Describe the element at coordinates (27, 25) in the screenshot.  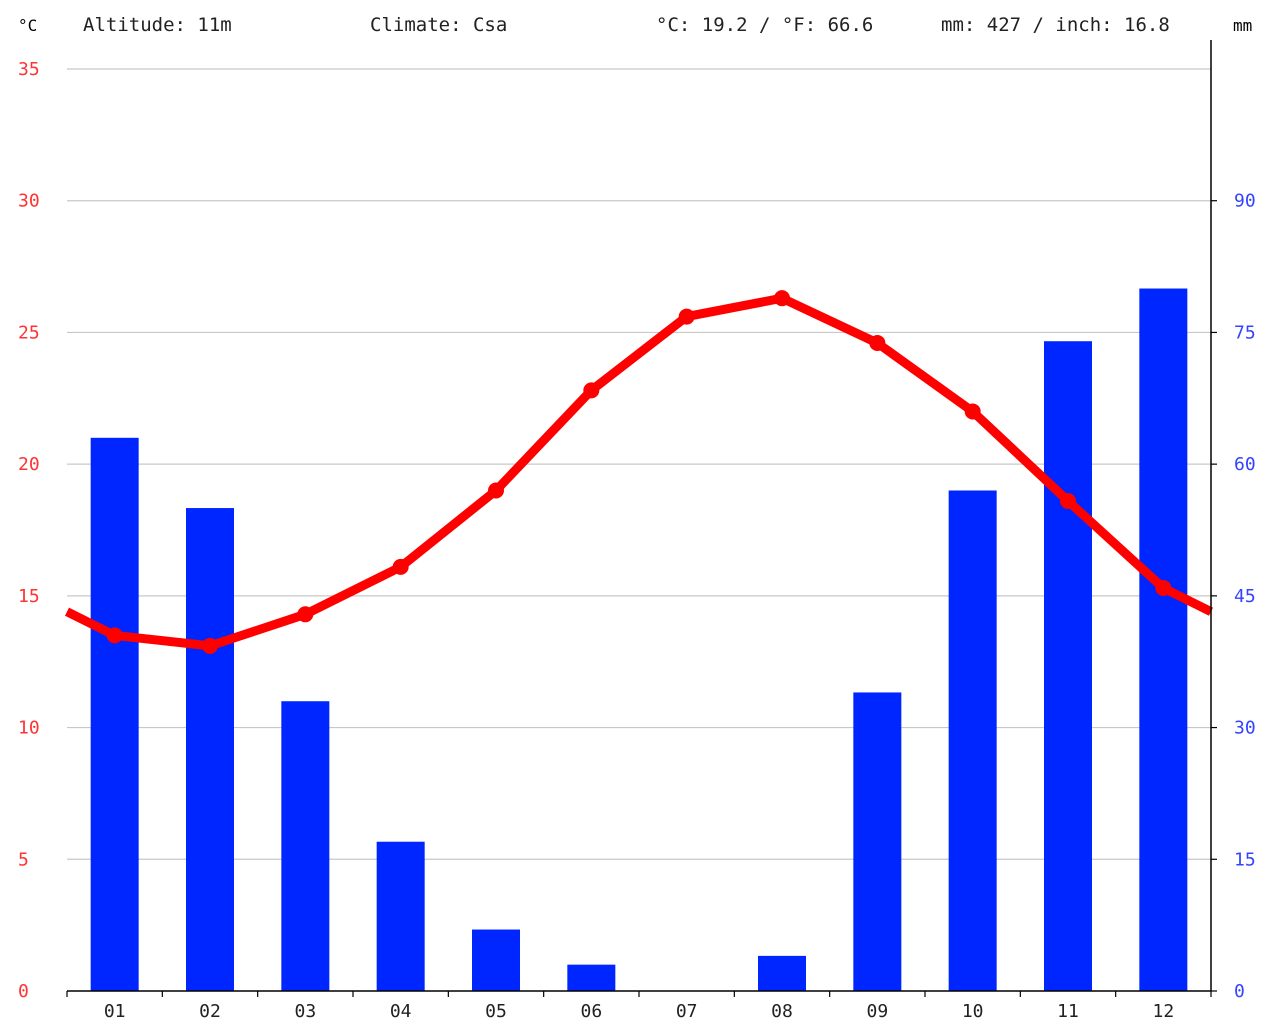
I see `left-axis-unit: °C` at that location.